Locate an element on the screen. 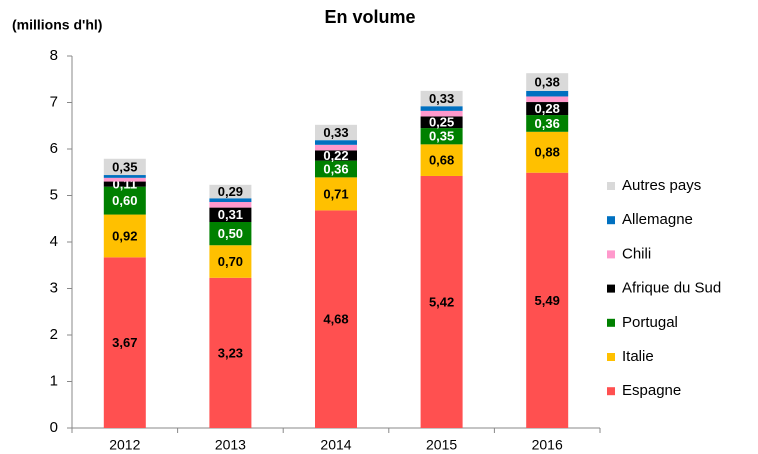 This screenshot has width=758, height=454. data-label: 0,71 is located at coordinates (335, 193).